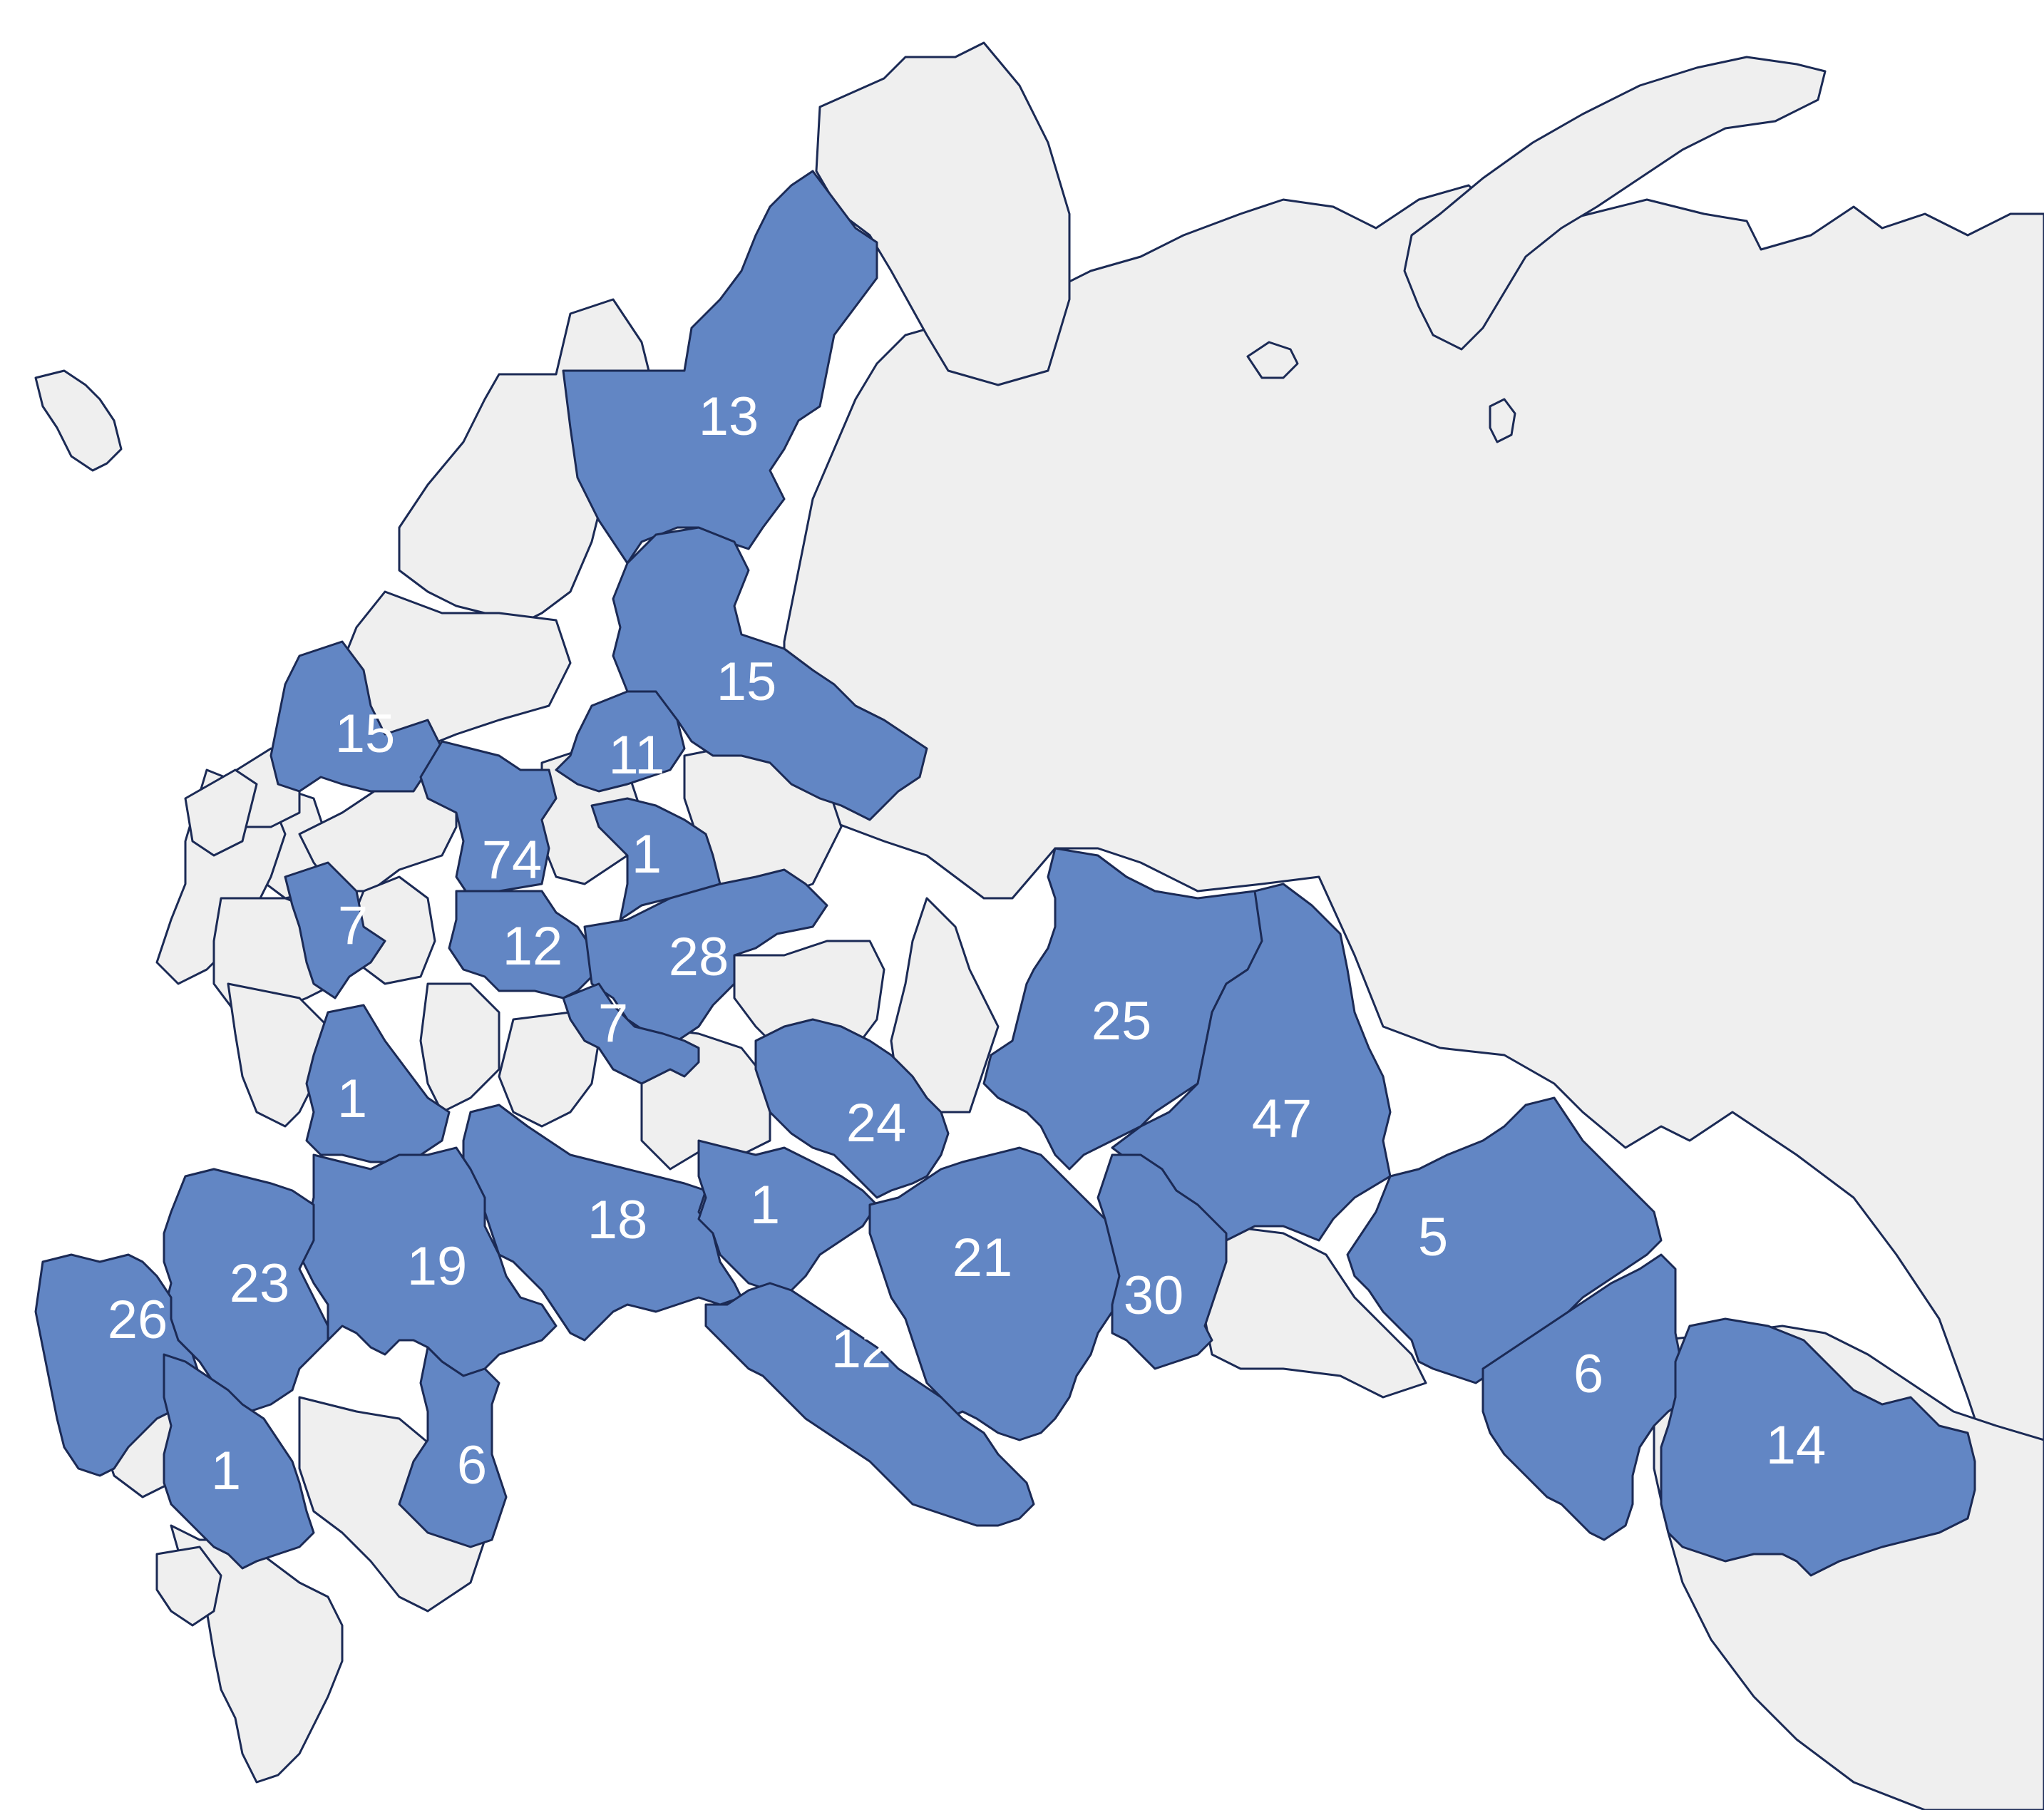 This screenshot has width=2044, height=1810. I want to click on region-island-kolguev, so click(1273, 360).